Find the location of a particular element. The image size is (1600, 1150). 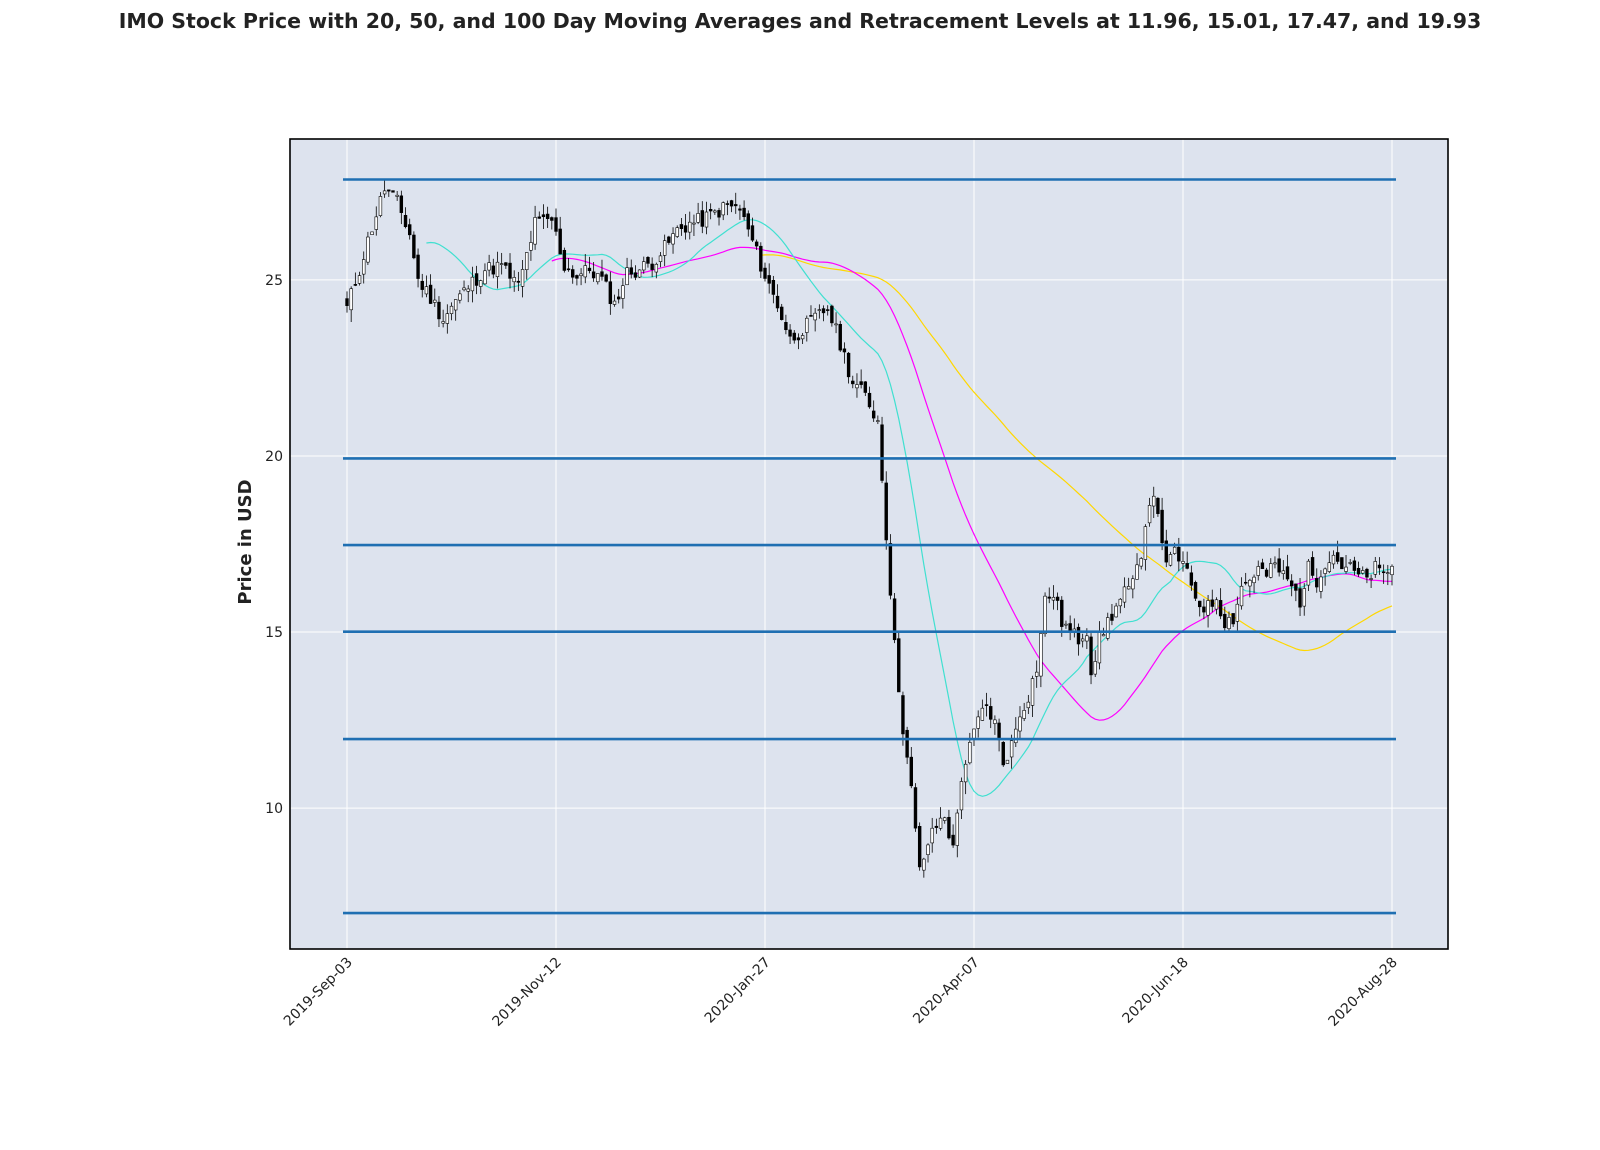

y-tick-label: 15 is located at coordinates (274, 633).